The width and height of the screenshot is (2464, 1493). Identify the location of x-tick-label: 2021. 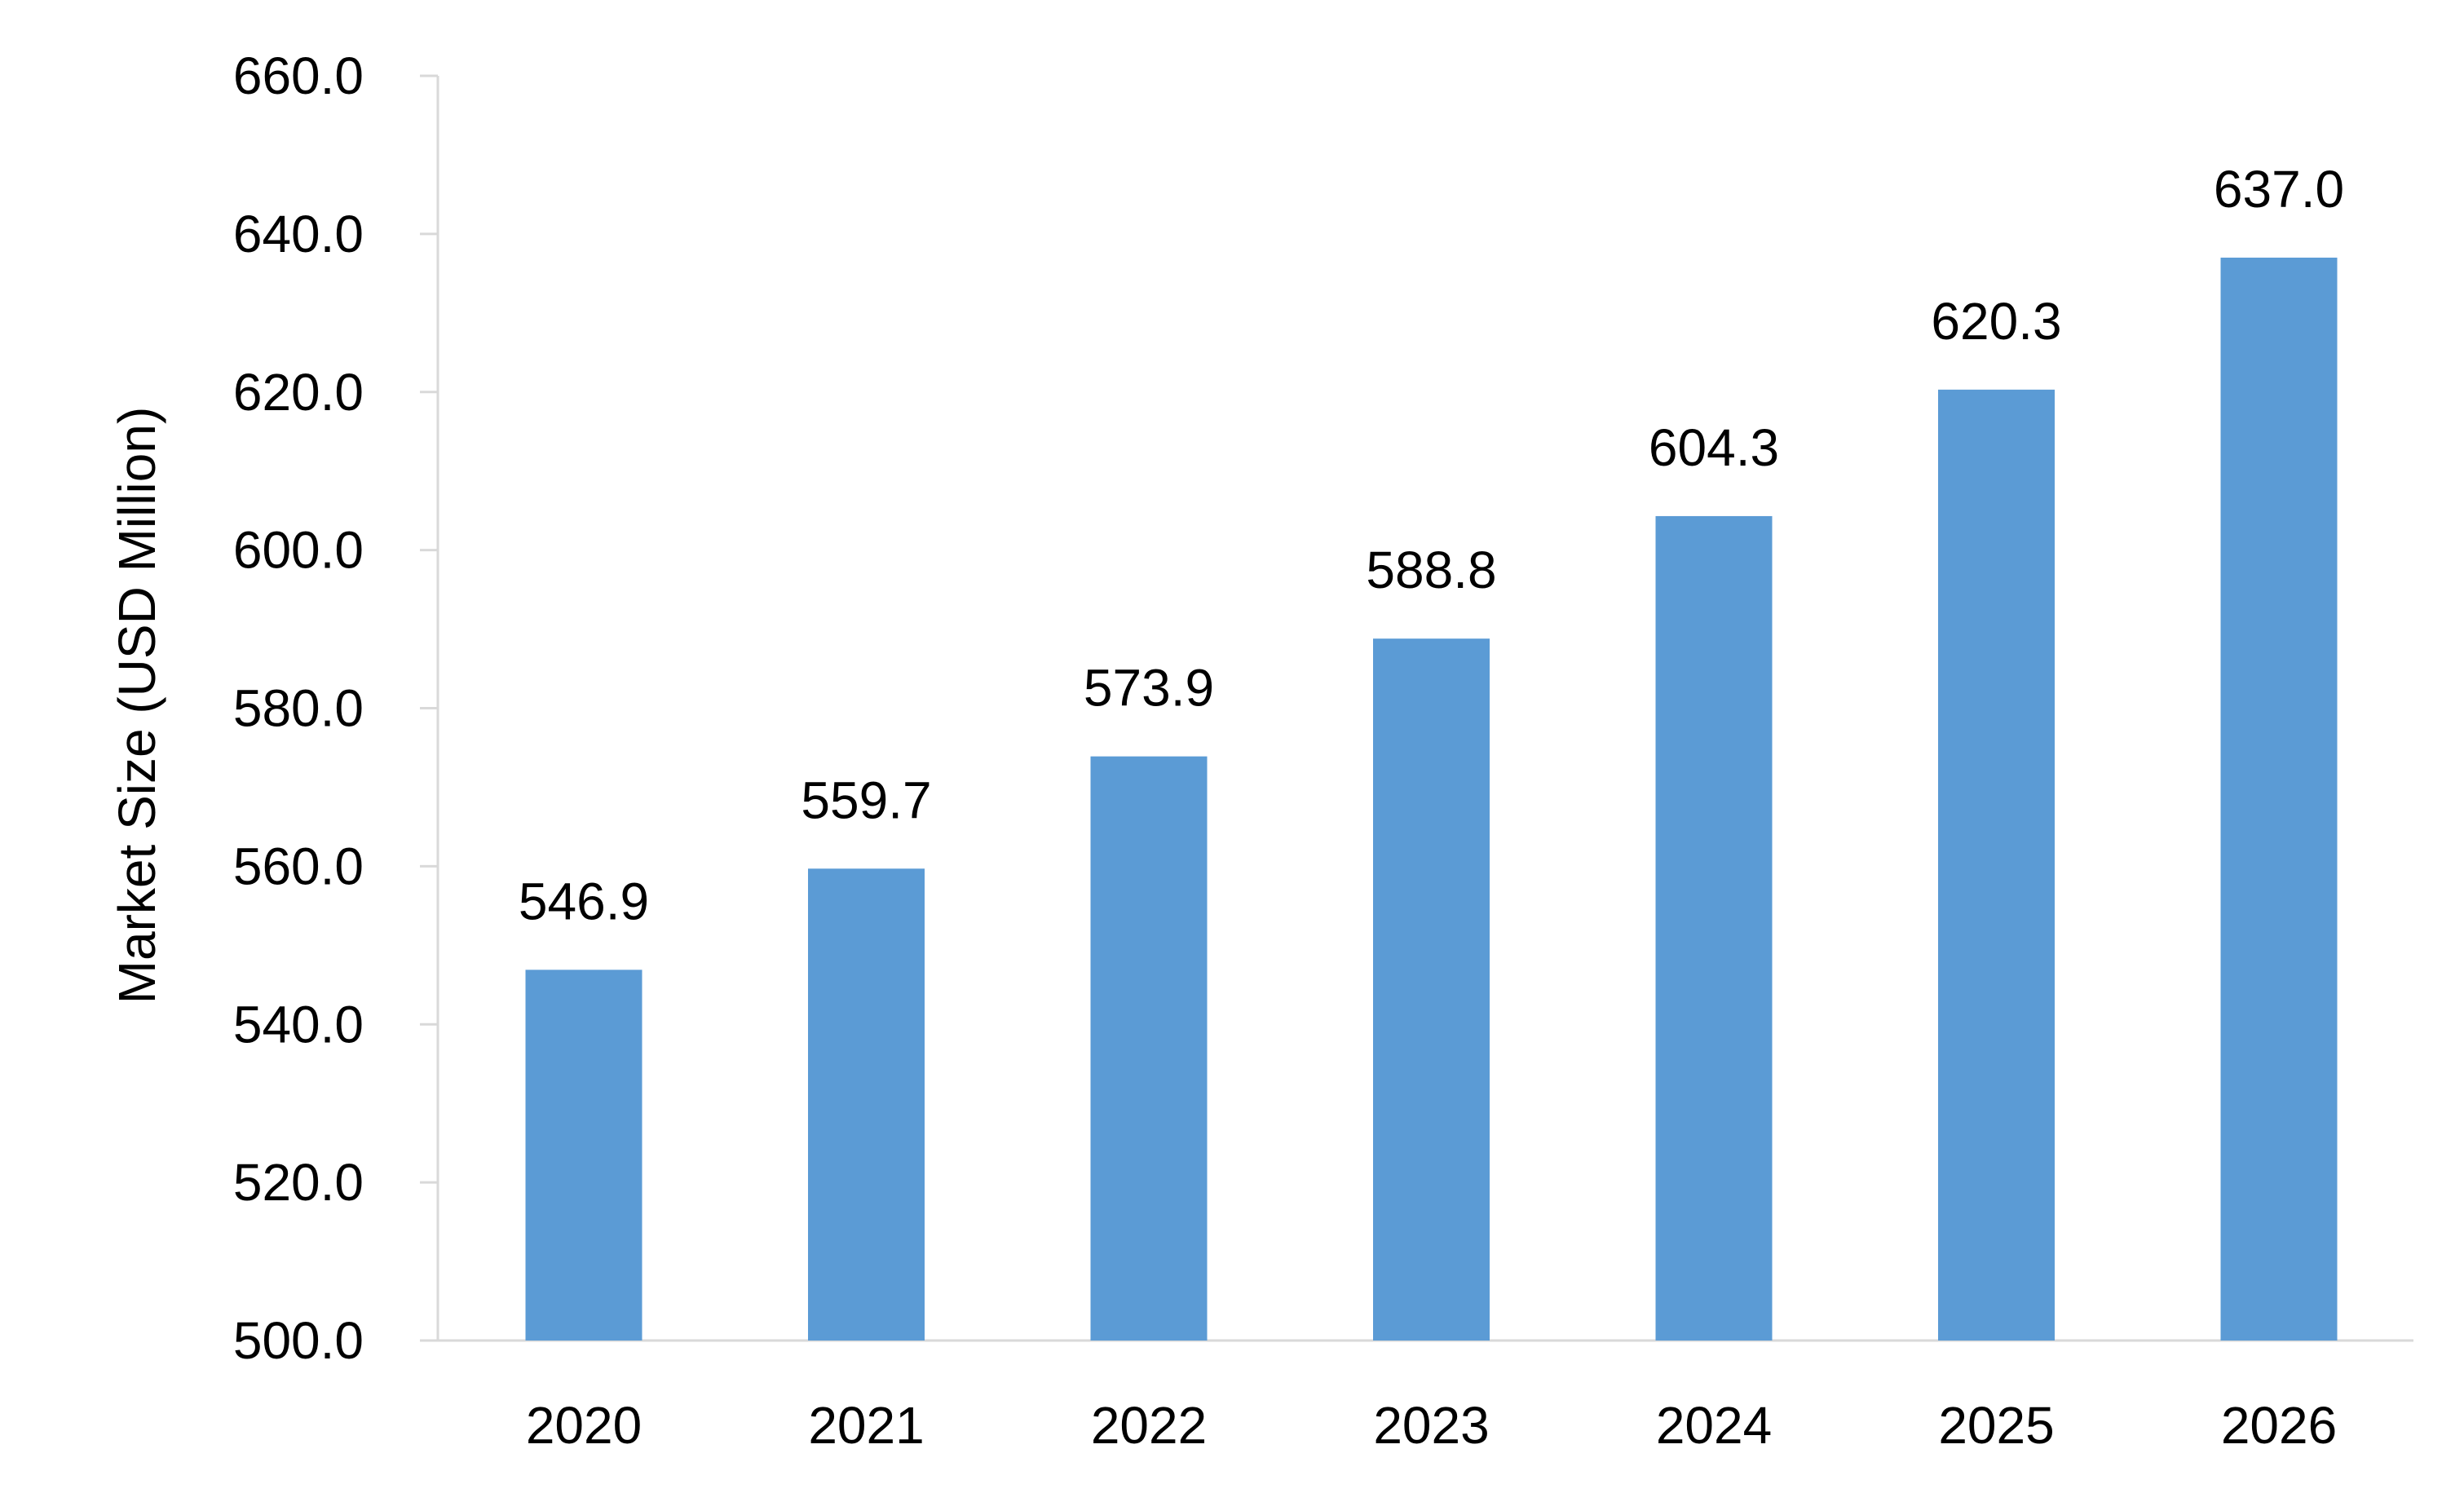
(866, 1425).